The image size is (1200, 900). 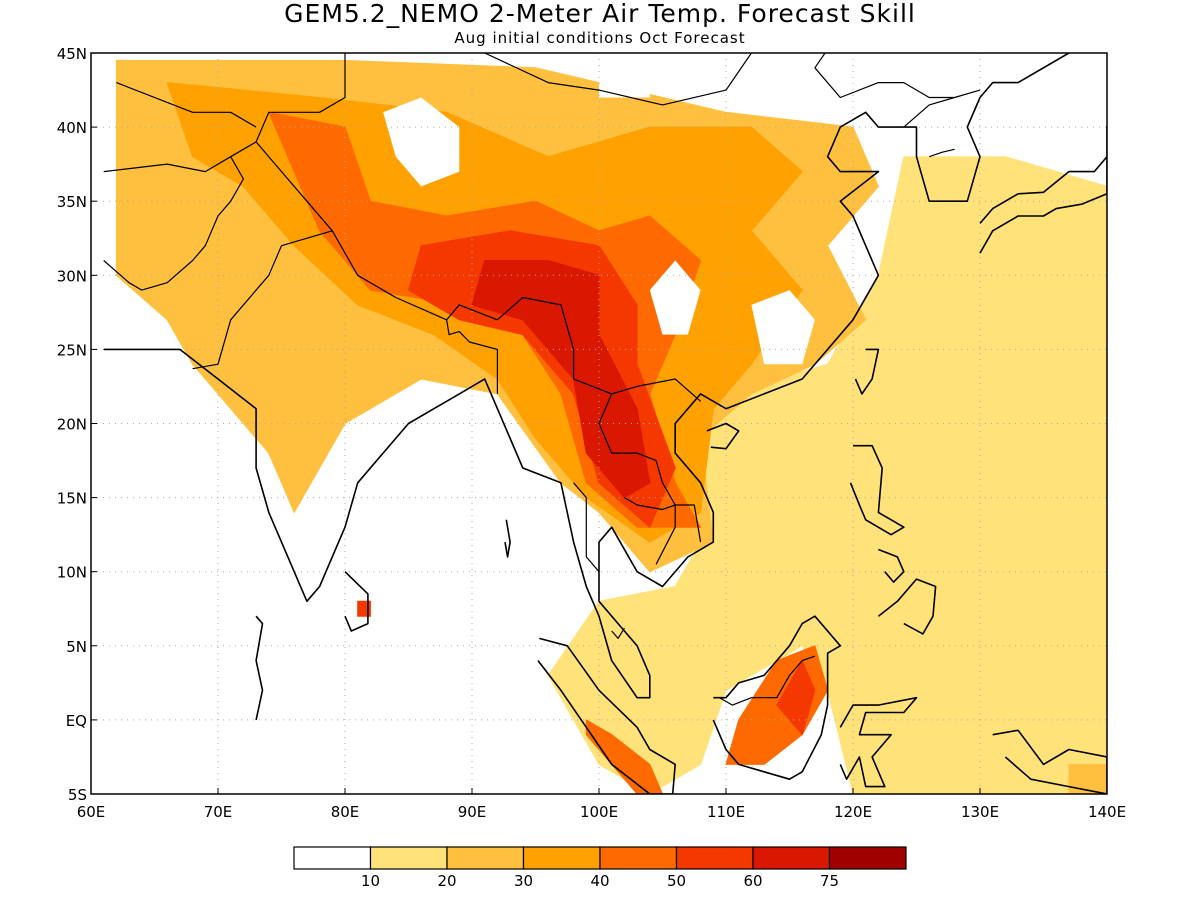 What do you see at coordinates (370, 881) in the screenshot?
I see `colorbar-label: 10` at bounding box center [370, 881].